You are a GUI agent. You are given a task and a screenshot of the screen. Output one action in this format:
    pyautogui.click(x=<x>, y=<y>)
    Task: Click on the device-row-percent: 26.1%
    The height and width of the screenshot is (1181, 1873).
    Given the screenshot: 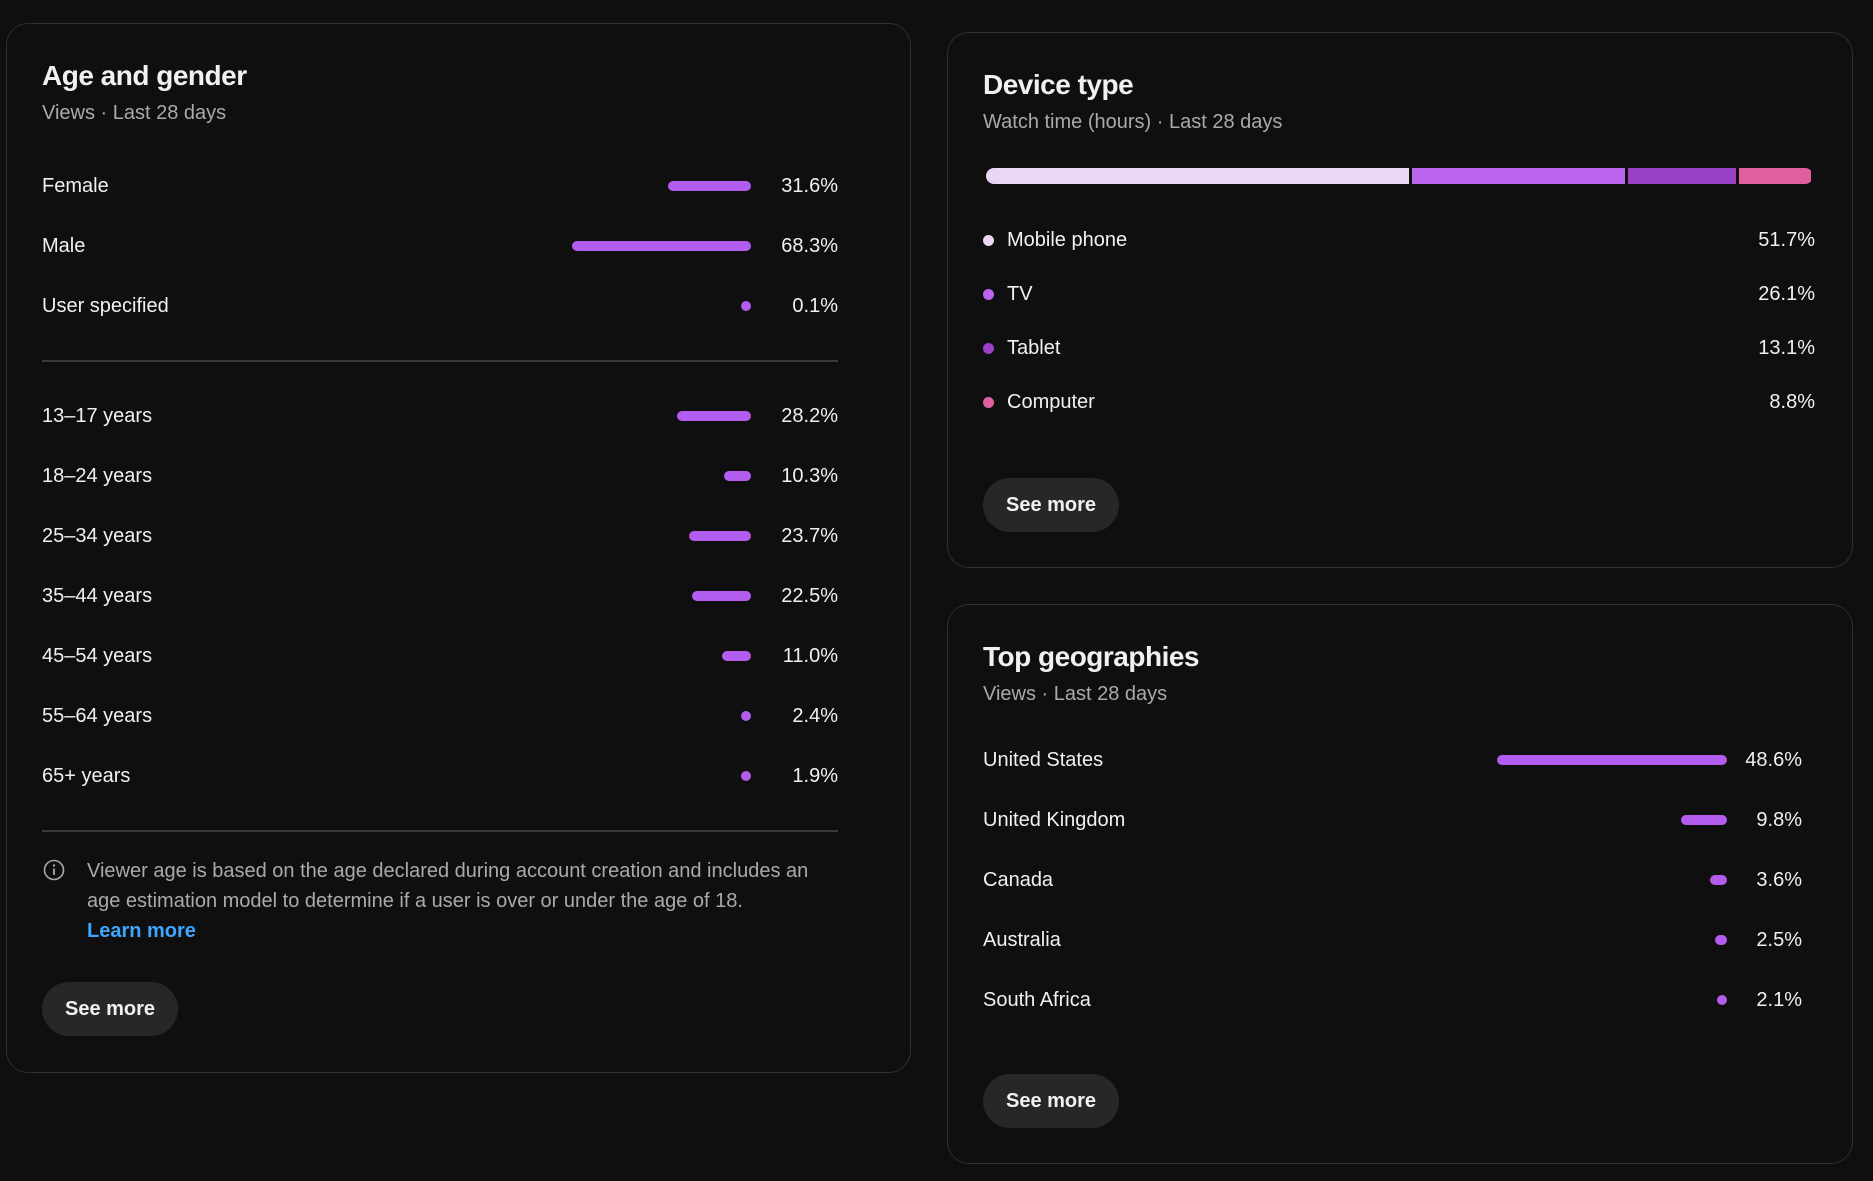 What is the action you would take?
    pyautogui.click(x=1786, y=293)
    